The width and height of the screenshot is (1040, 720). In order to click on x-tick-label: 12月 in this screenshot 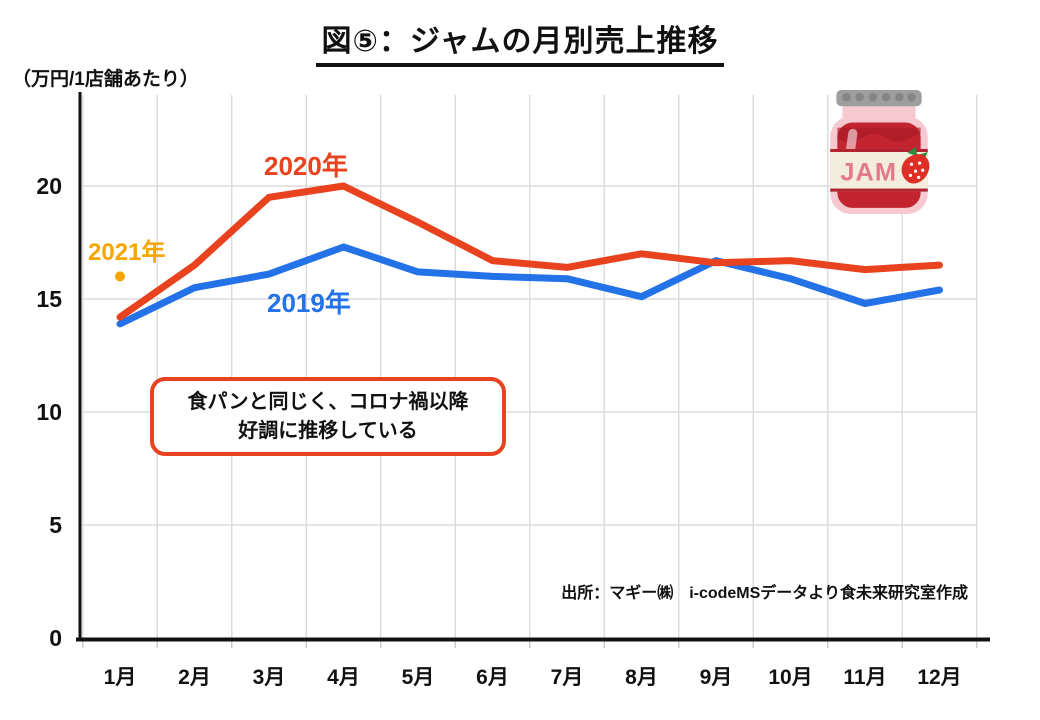, I will do `click(939, 677)`.